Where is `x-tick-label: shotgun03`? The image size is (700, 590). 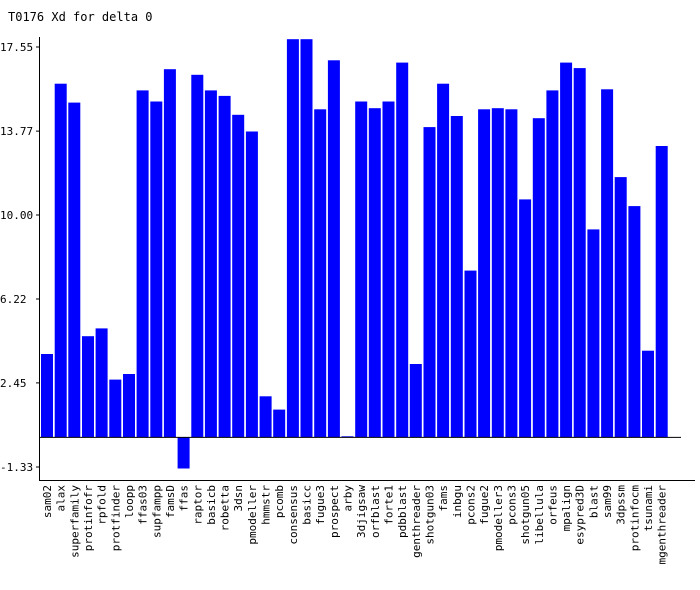 x-tick-label: shotgun03 is located at coordinates (430, 515).